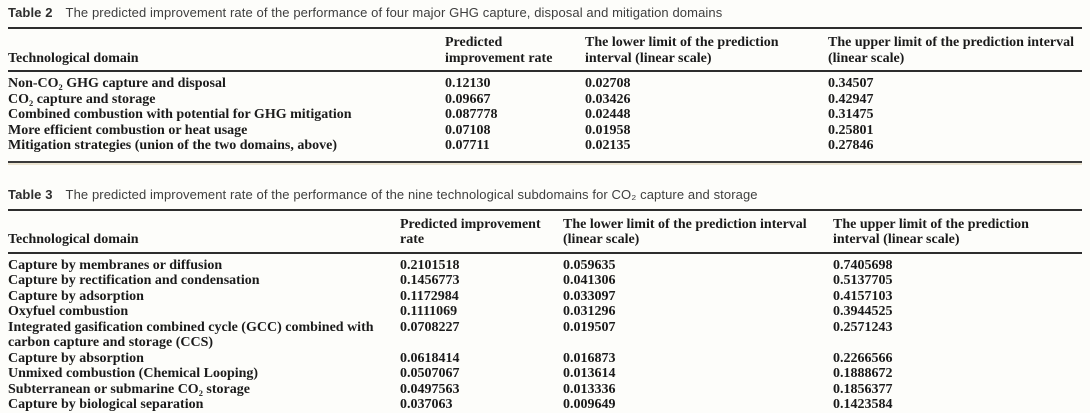  I want to click on value-cell: 0.02135, so click(608, 145).